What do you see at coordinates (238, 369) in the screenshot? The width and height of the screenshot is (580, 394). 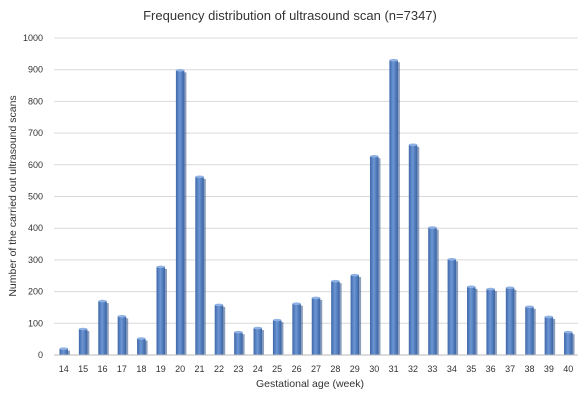 I see `x-tick-label: 23` at bounding box center [238, 369].